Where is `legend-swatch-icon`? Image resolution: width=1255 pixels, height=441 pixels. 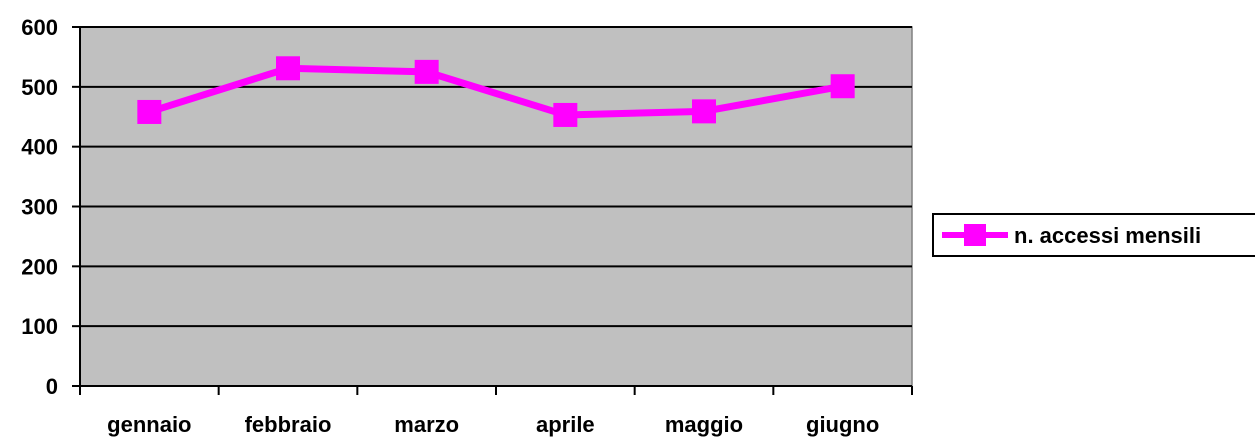
legend-swatch-icon is located at coordinates (975, 235).